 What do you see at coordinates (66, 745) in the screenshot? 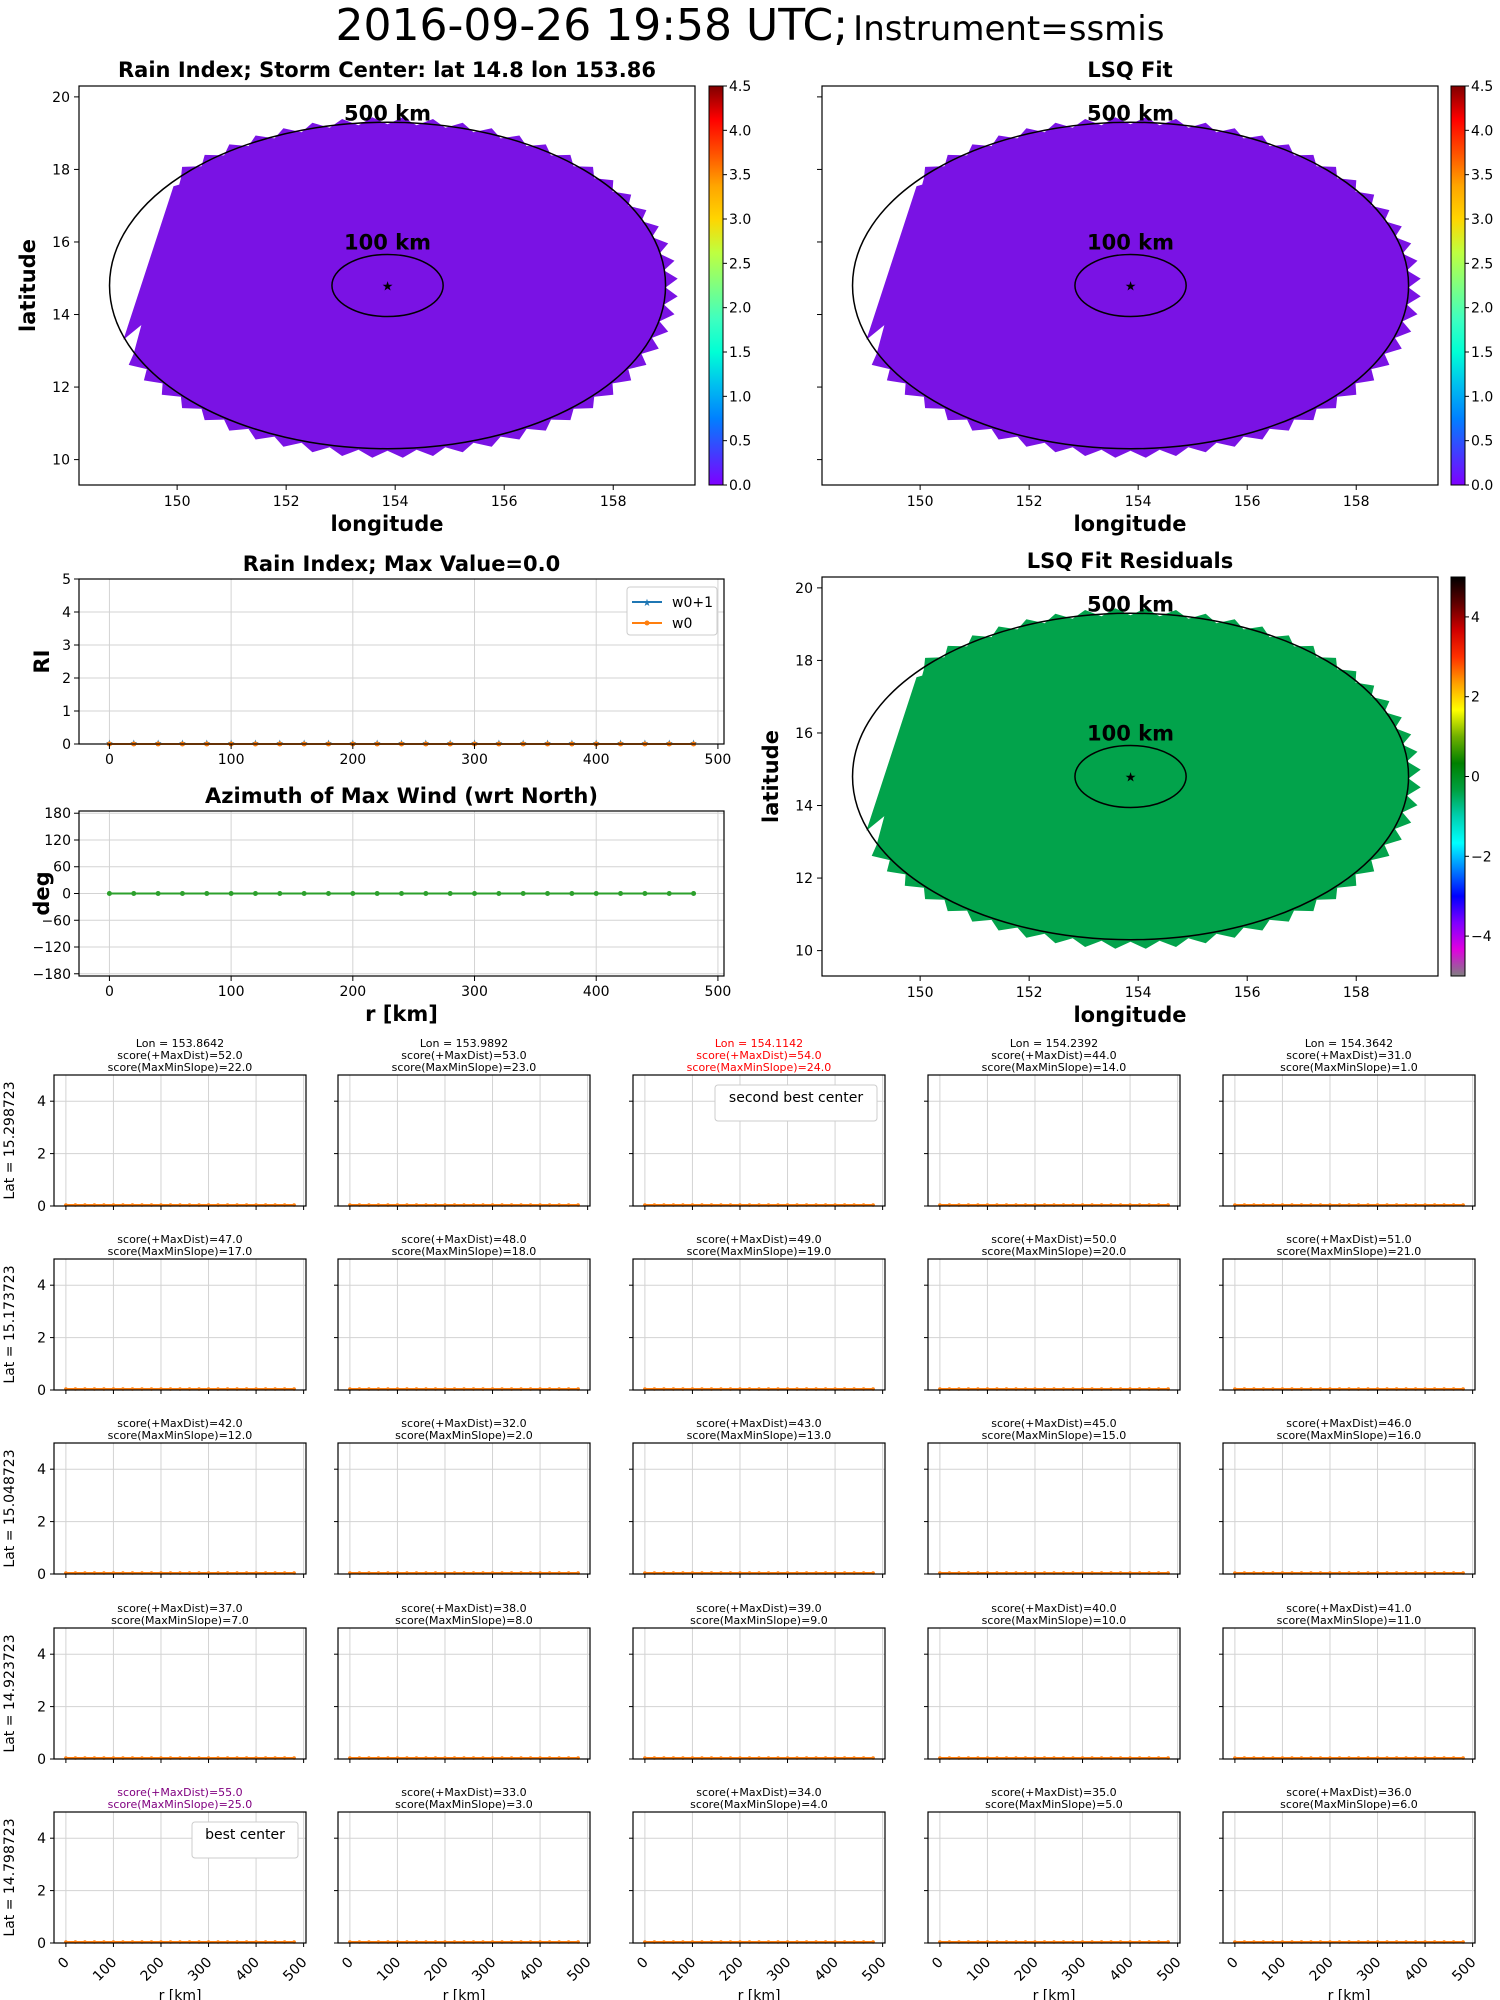
I see `y-tick-label: 0` at bounding box center [66, 745].